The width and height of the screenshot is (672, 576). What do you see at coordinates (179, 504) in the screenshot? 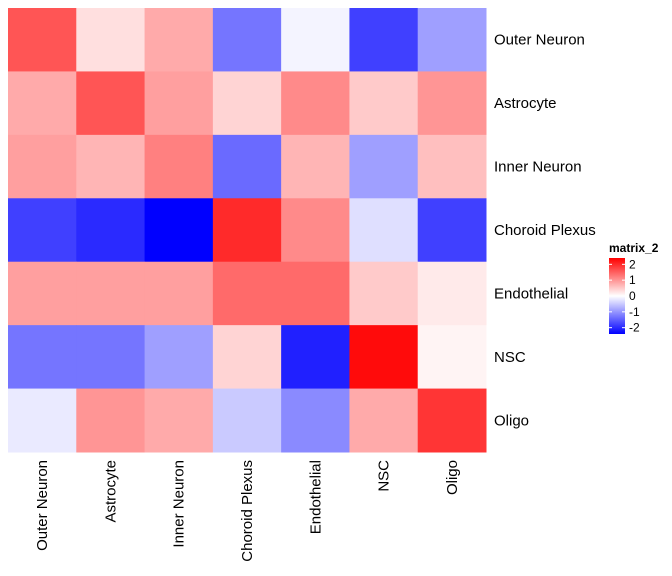
I see `column-label: Inner Neuron` at bounding box center [179, 504].